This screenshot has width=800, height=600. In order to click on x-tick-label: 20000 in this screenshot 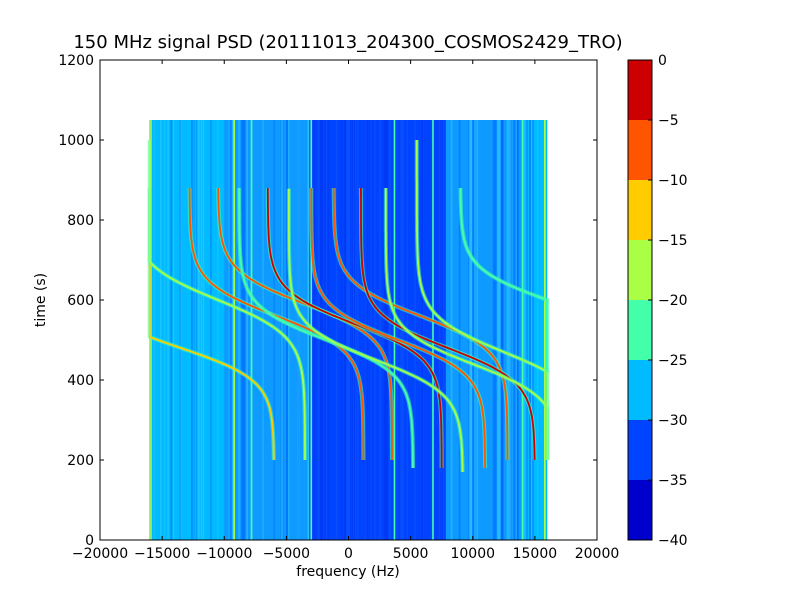, I will do `click(597, 554)`.